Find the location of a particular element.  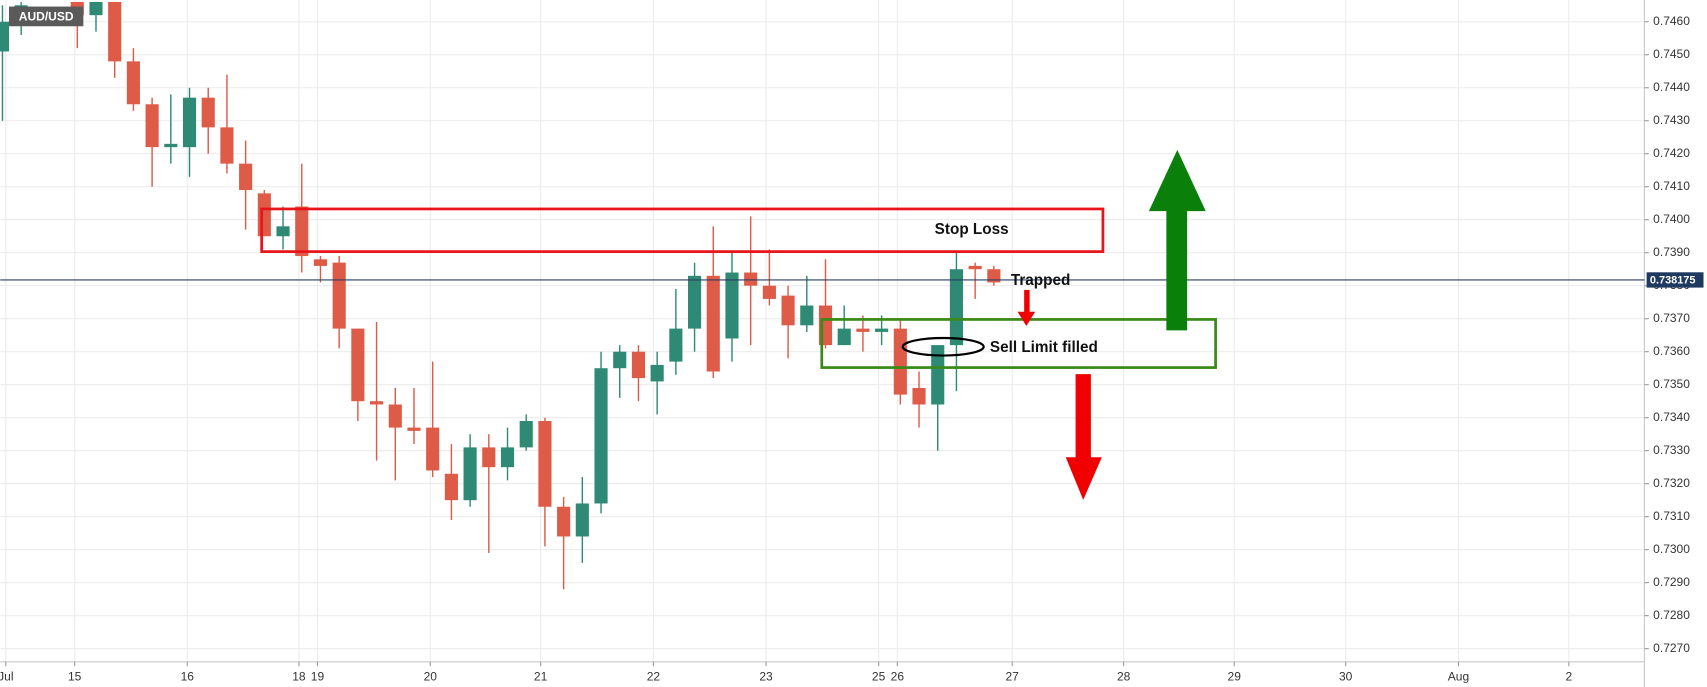

y-tick-label: 0.7360 is located at coordinates (1671, 351).